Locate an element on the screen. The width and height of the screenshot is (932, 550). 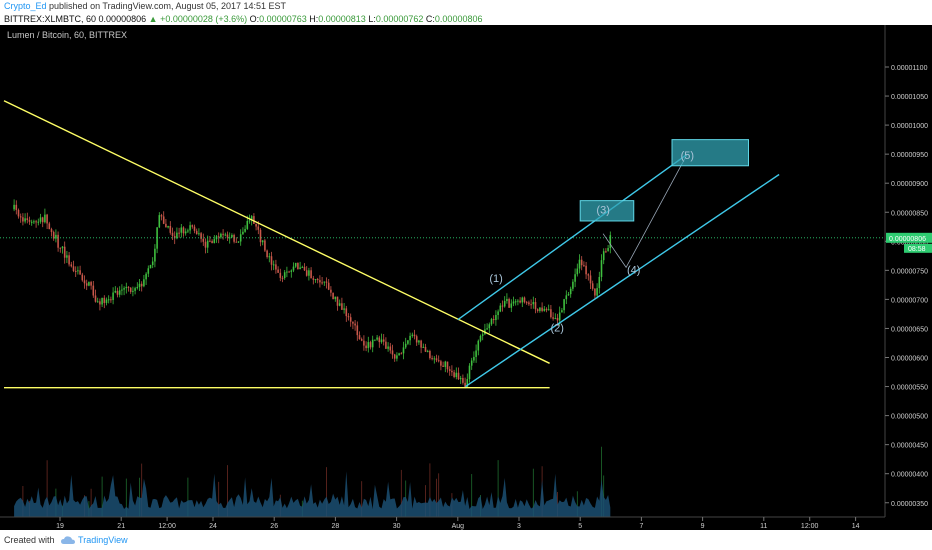
time-tick-label: 14 is located at coordinates (856, 526).